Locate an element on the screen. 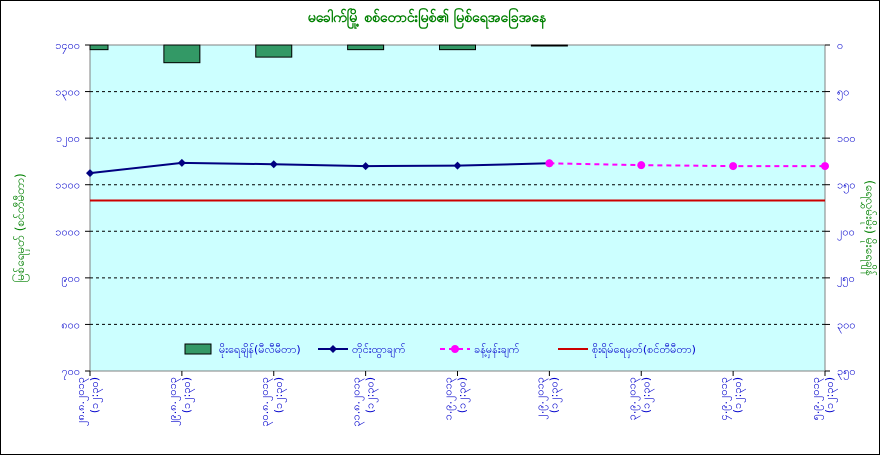 The width and height of the screenshot is (880, 455). x-tick-label: ၂၈.၈.၂၀၁၃ (၁၂:၃၀) is located at coordinates (88, 401).